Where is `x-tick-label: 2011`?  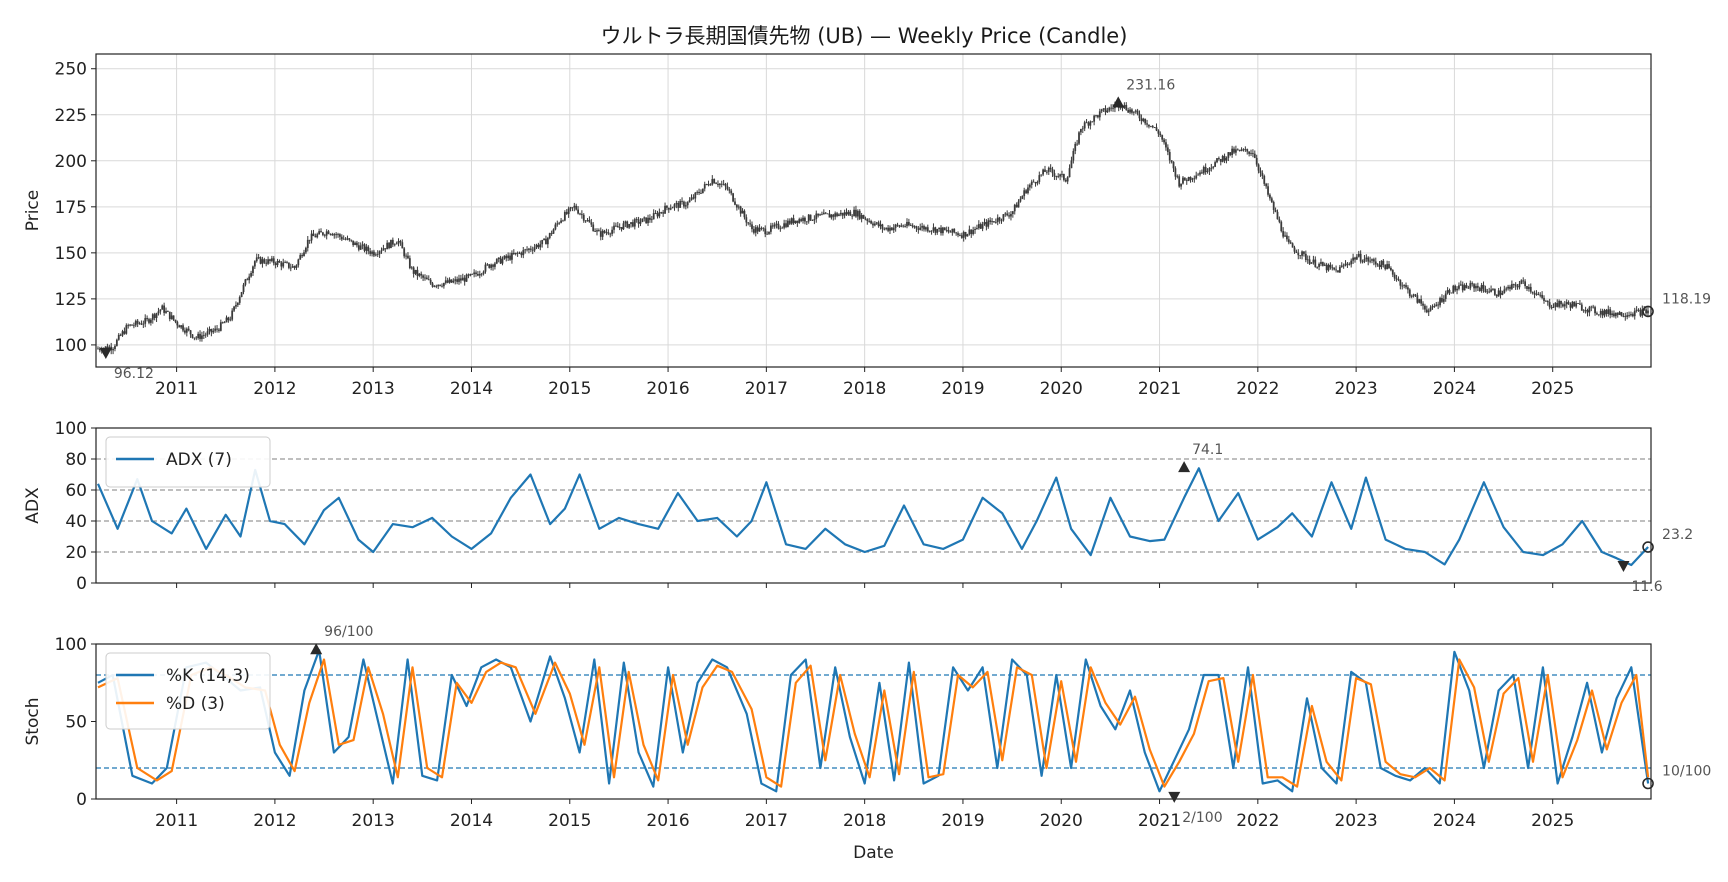
x-tick-label: 2011 is located at coordinates (176, 821).